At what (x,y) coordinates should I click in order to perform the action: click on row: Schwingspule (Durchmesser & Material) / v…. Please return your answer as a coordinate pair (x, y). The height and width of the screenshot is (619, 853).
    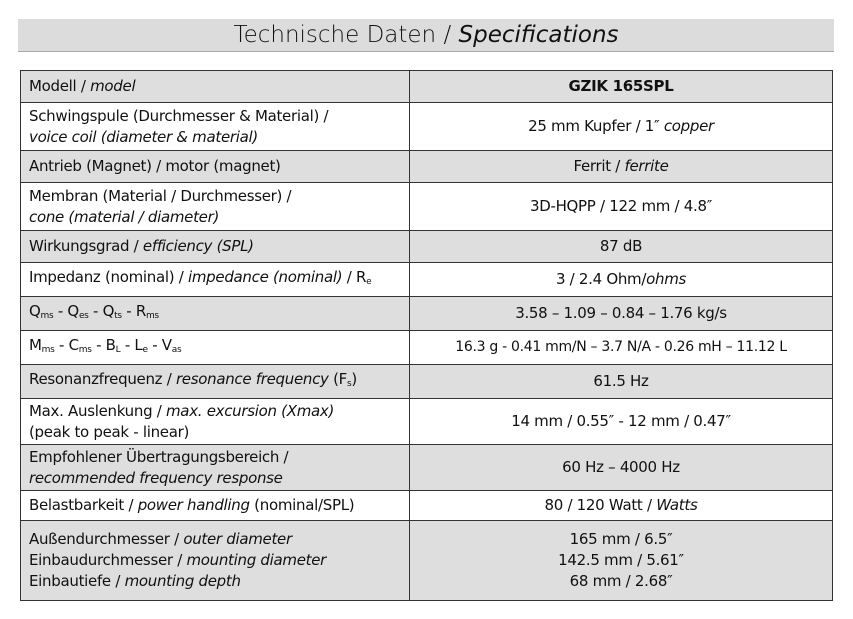
    Looking at the image, I should click on (426, 126).